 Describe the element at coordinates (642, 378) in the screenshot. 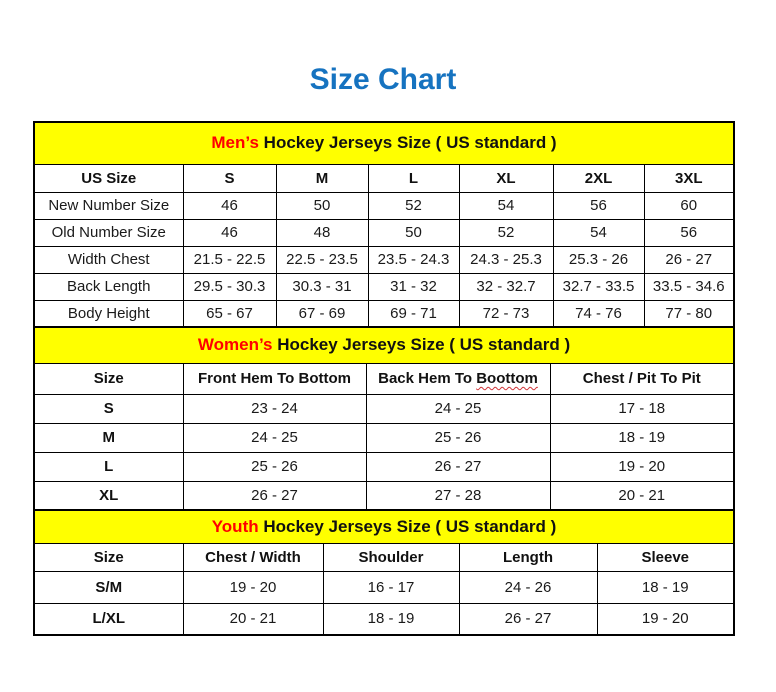

I see `column-header: Chest / Pit To Pit` at that location.